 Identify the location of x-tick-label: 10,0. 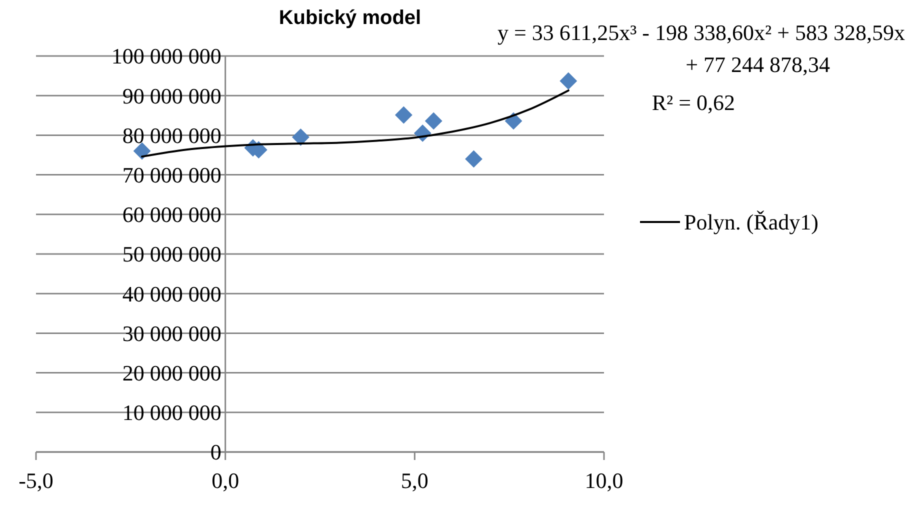
(604, 480).